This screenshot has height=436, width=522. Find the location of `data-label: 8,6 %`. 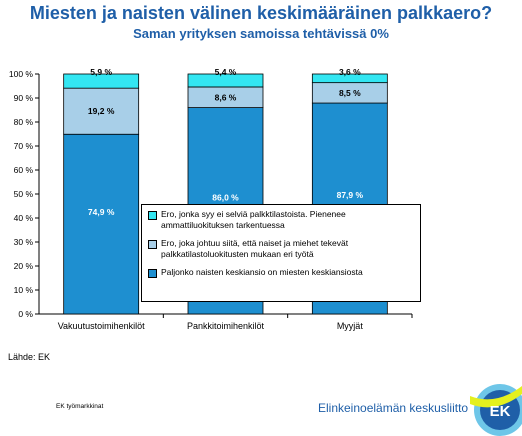

data-label: 8,6 % is located at coordinates (226, 97).